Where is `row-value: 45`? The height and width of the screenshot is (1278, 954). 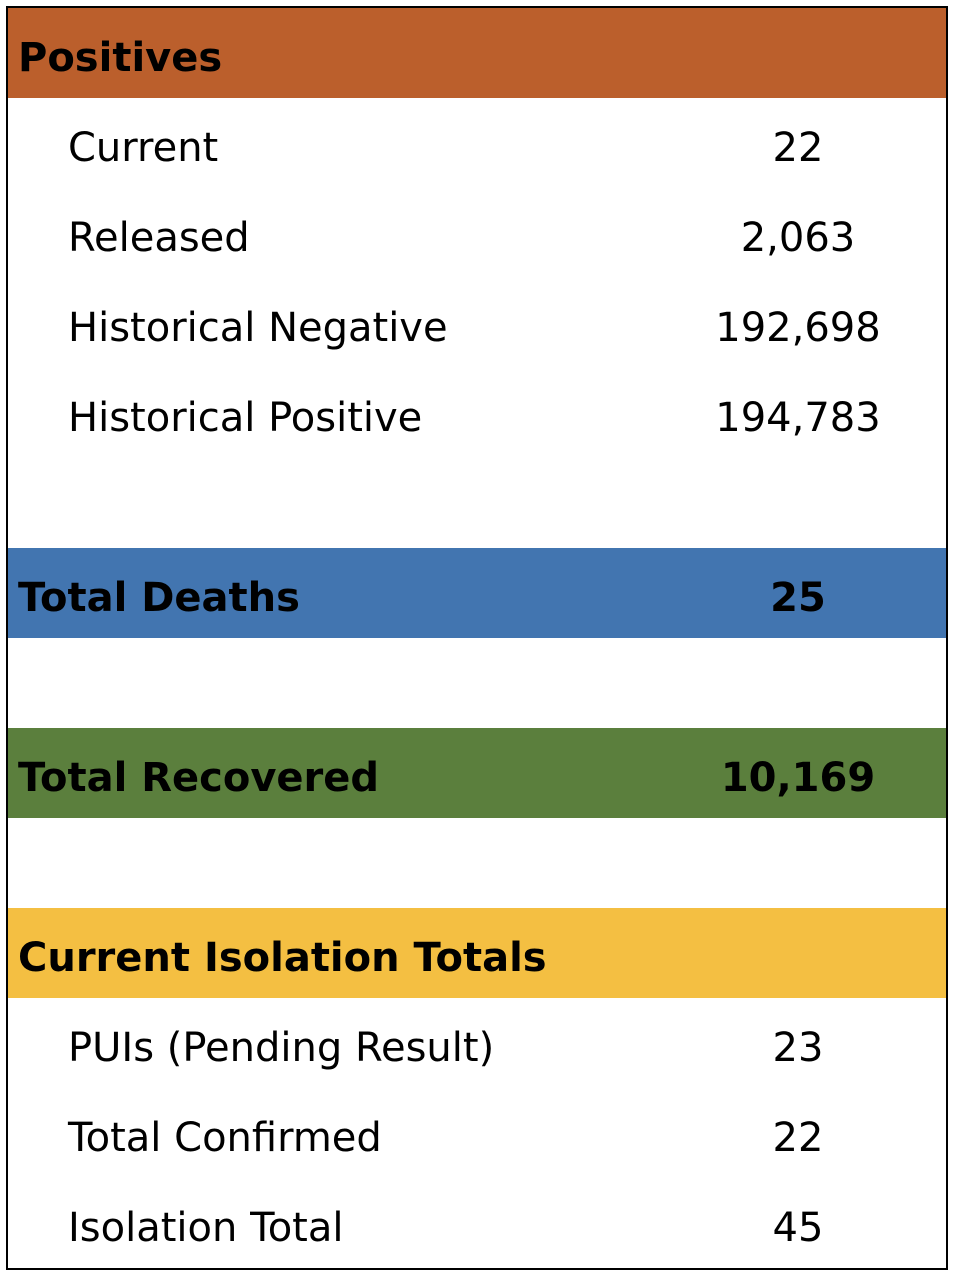
row-value: 45 is located at coordinates (798, 1228).